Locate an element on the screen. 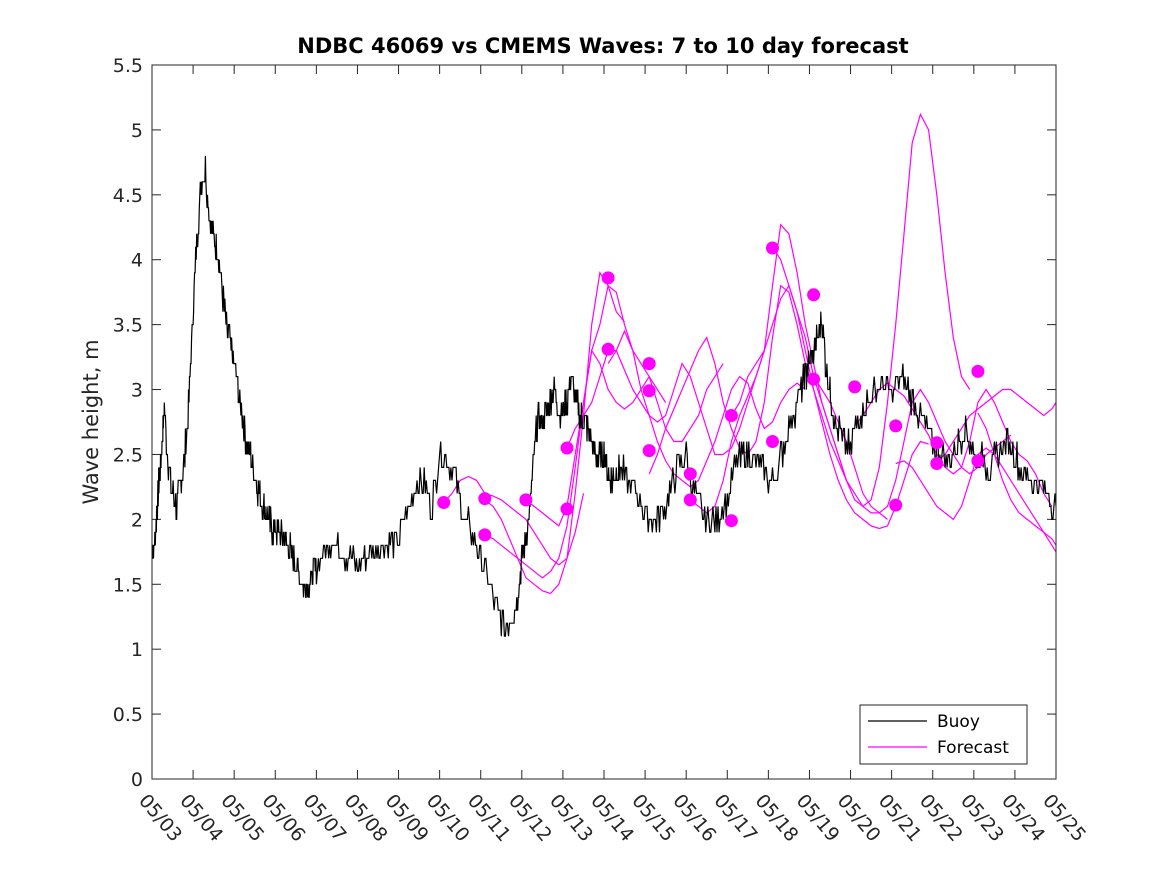  y-tick-label: 5 is located at coordinates (137, 131).